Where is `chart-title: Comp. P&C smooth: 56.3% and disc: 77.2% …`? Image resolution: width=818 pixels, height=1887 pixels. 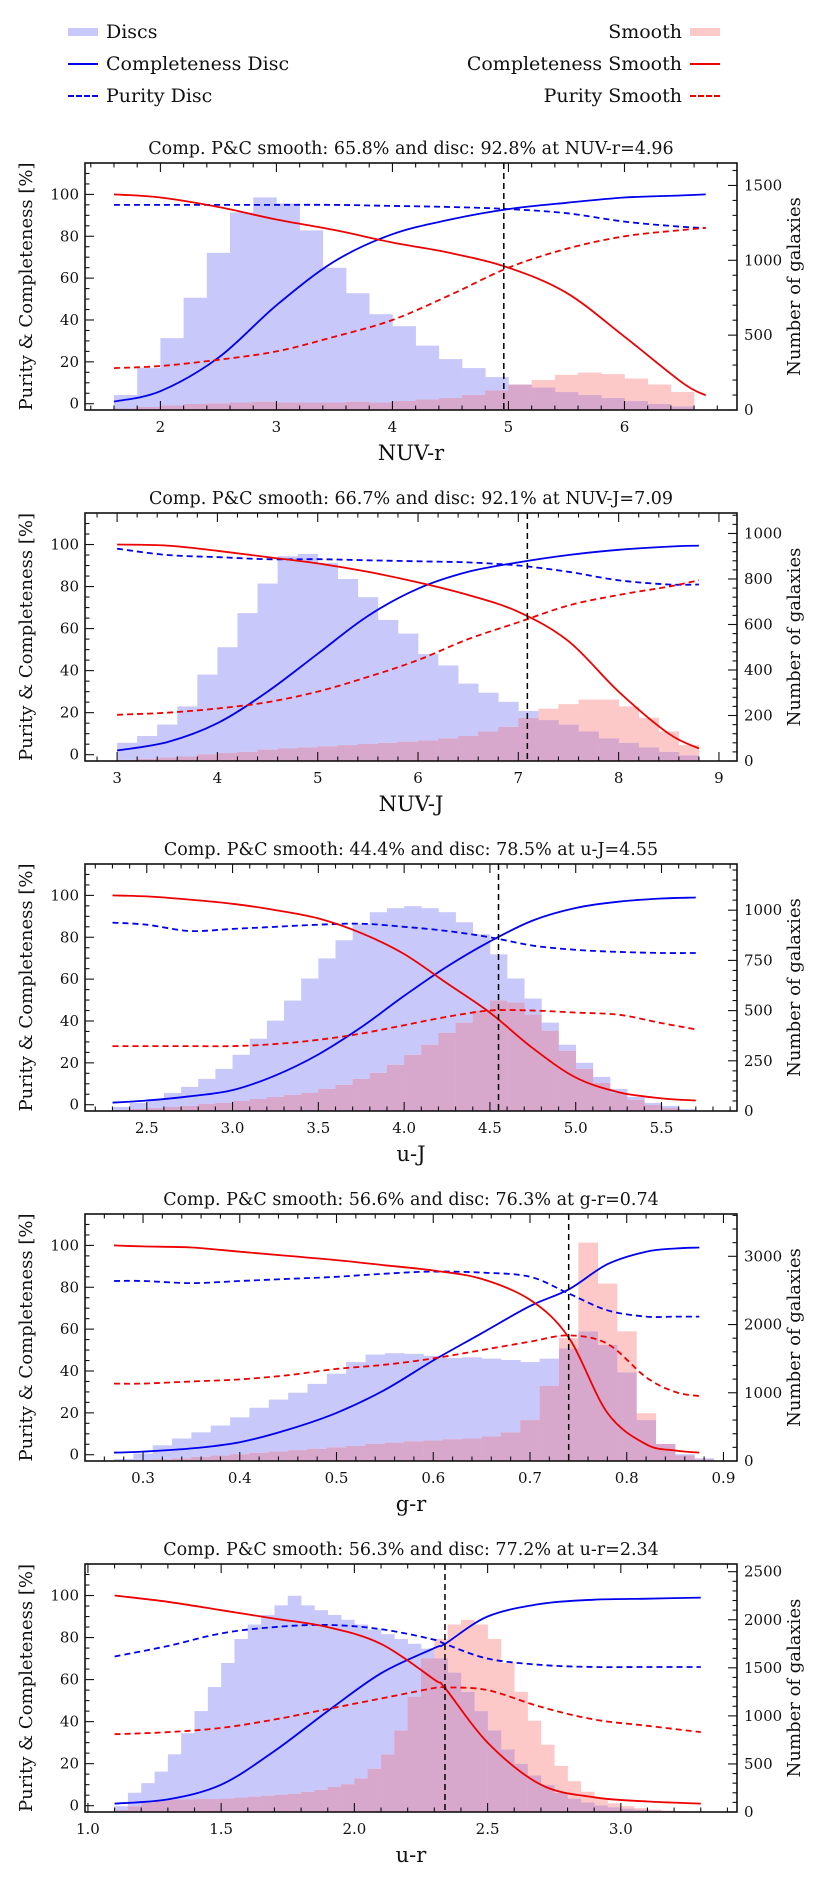 chart-title: Comp. P&C smooth: 56.3% and disc: 77.2% … is located at coordinates (411, 1550).